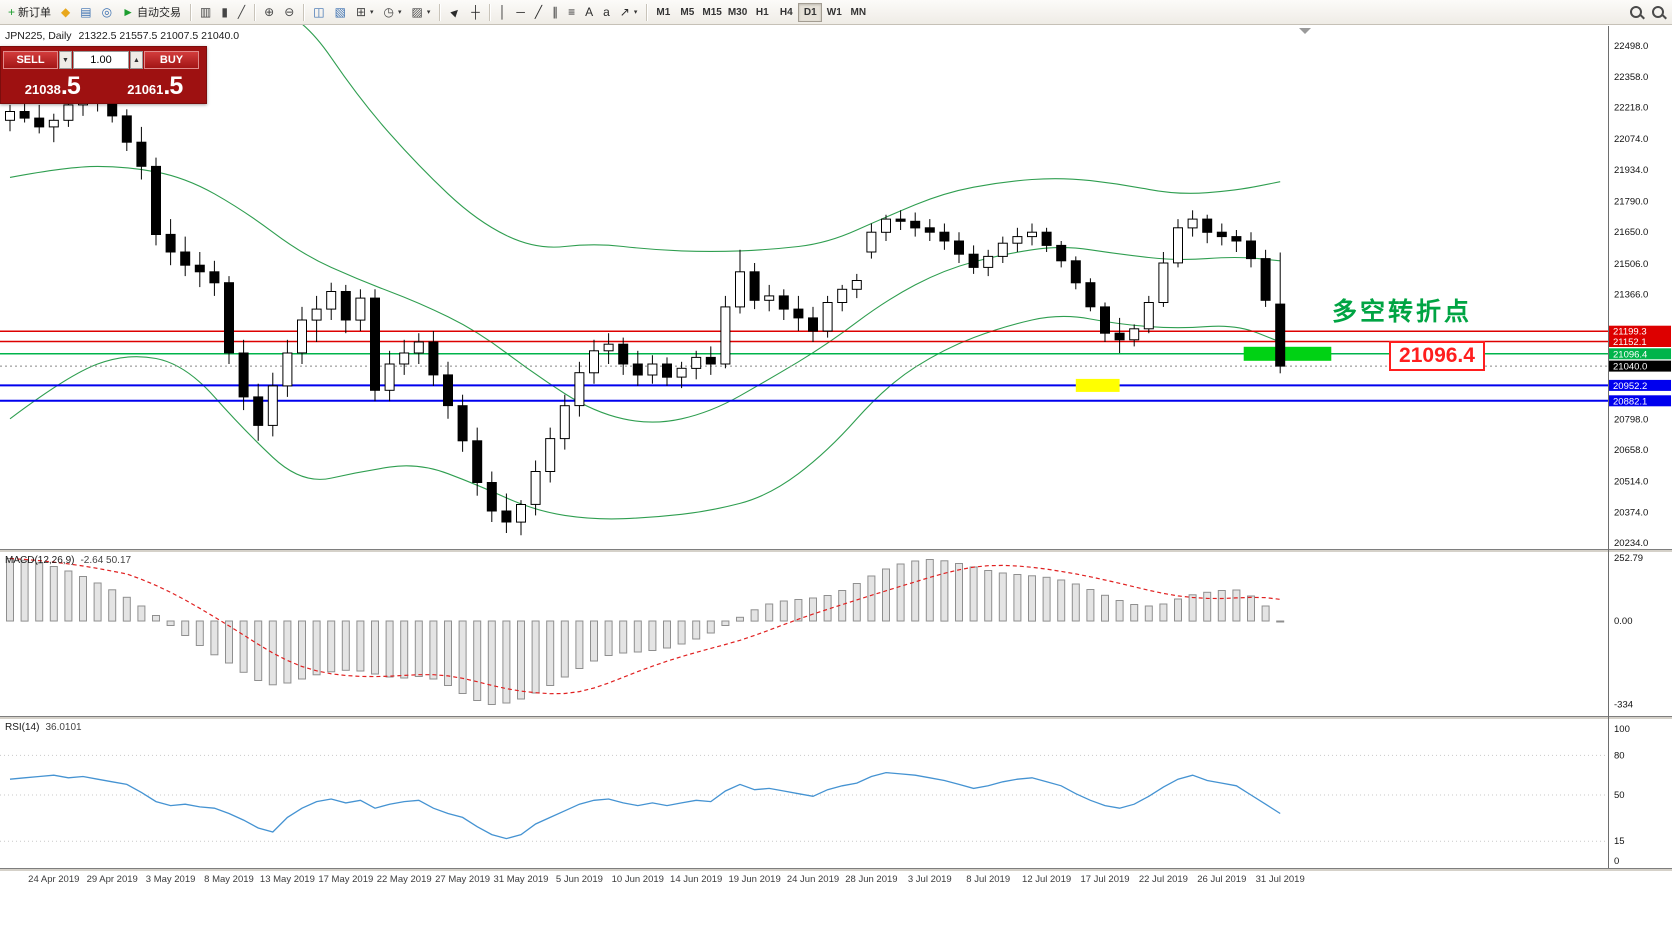 The height and width of the screenshot is (947, 1672). What do you see at coordinates (389, 12) in the screenshot?
I see `period-icon: ◷` at bounding box center [389, 12].